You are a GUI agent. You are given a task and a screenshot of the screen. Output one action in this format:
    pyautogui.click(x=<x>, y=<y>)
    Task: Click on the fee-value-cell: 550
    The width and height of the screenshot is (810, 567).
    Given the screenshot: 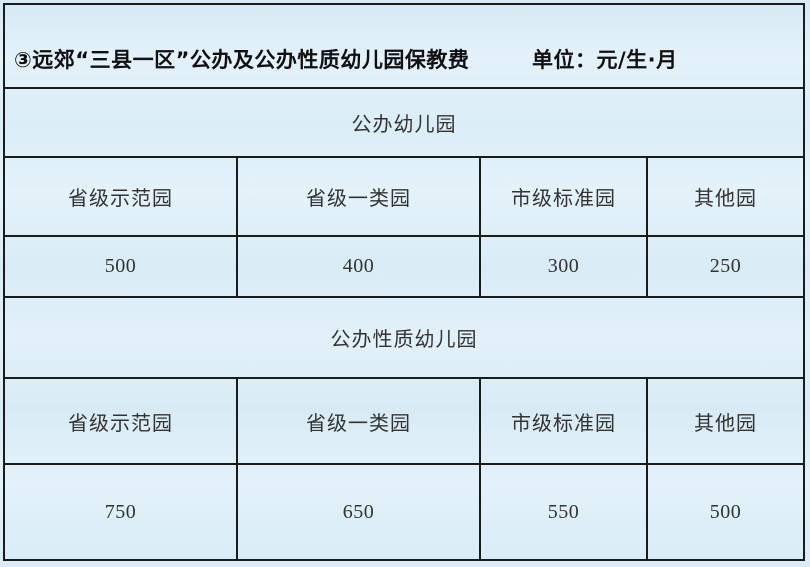 What is the action you would take?
    pyautogui.click(x=564, y=512)
    